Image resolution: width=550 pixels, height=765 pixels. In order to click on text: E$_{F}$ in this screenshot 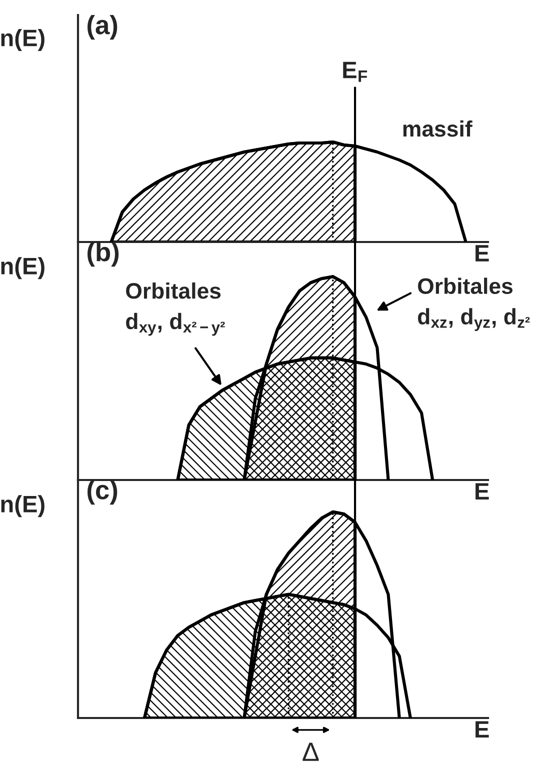, I will do `click(355, 72)`.